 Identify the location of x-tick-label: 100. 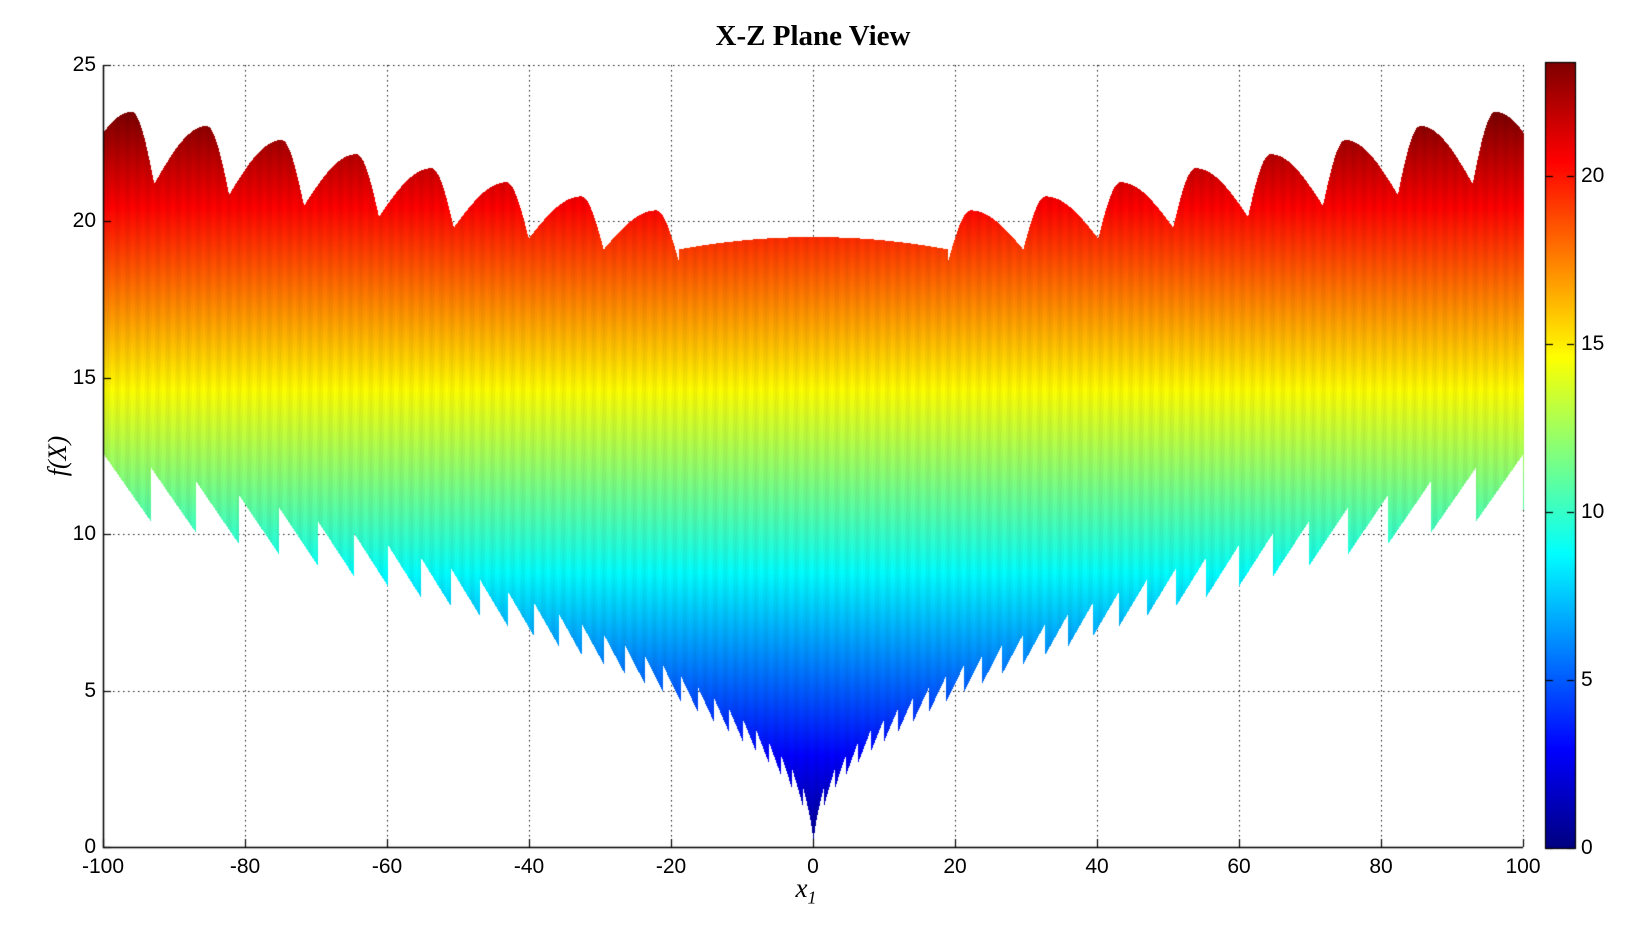
(1523, 866).